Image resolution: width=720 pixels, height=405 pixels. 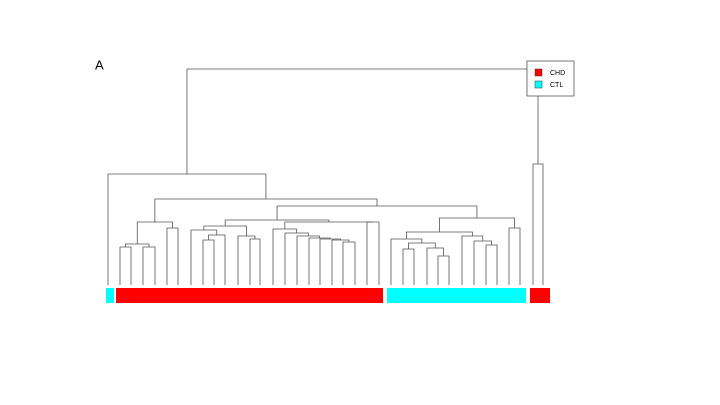 I want to click on legend-label: CTL, so click(x=556, y=85).